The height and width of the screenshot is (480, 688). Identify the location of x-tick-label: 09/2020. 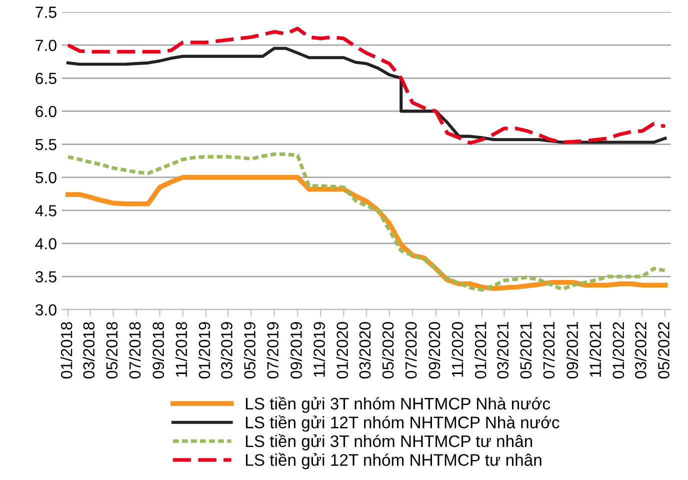
(434, 350).